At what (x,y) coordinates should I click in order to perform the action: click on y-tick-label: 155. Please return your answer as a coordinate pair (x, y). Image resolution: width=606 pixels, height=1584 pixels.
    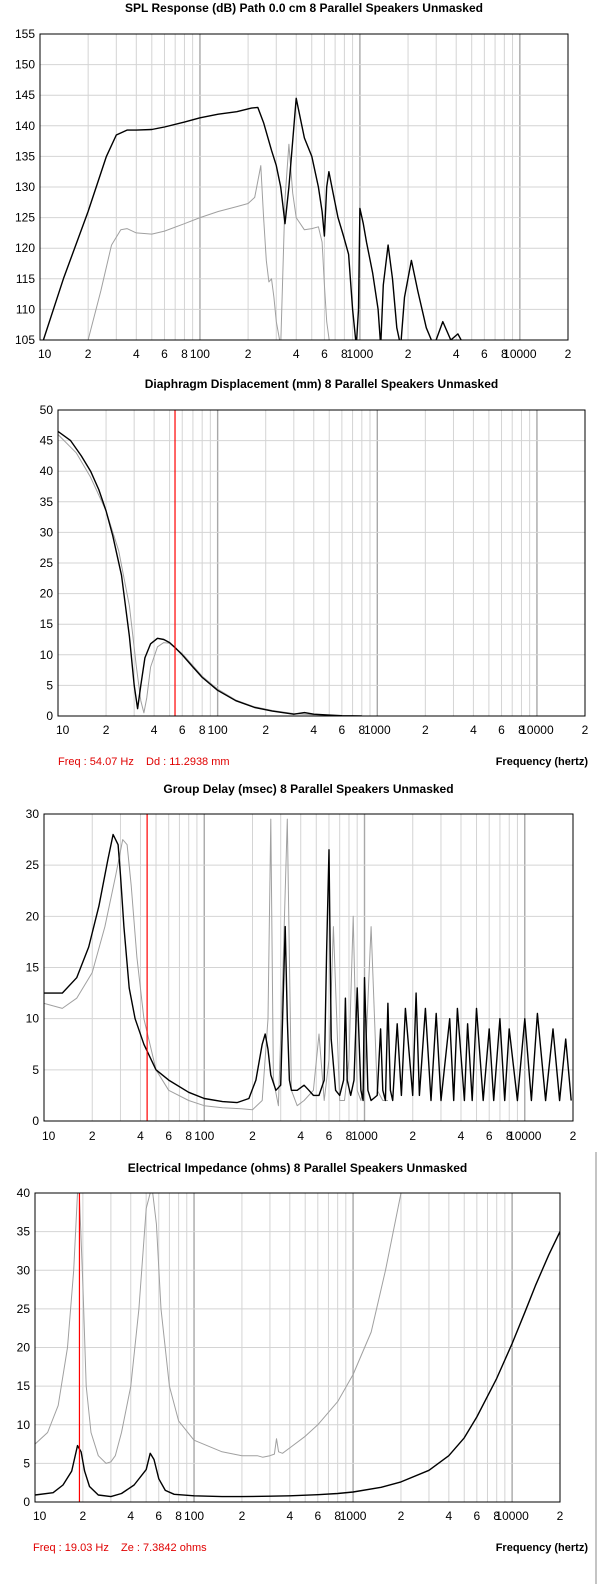
    Looking at the image, I should click on (25, 34).